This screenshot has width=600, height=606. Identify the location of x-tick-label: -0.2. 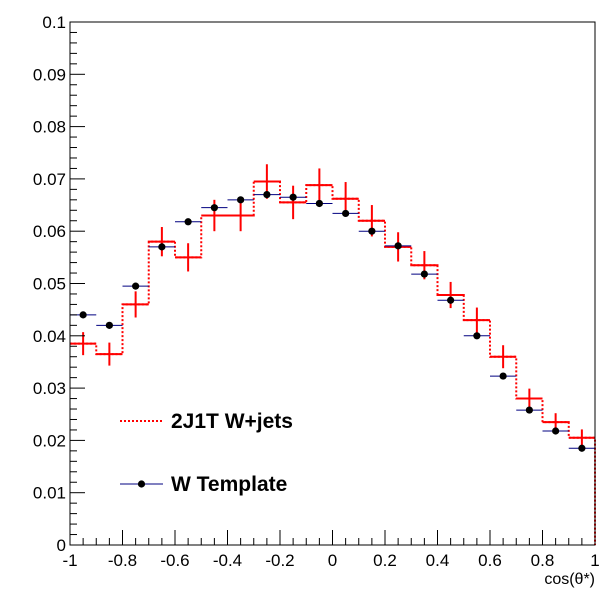
(279, 560).